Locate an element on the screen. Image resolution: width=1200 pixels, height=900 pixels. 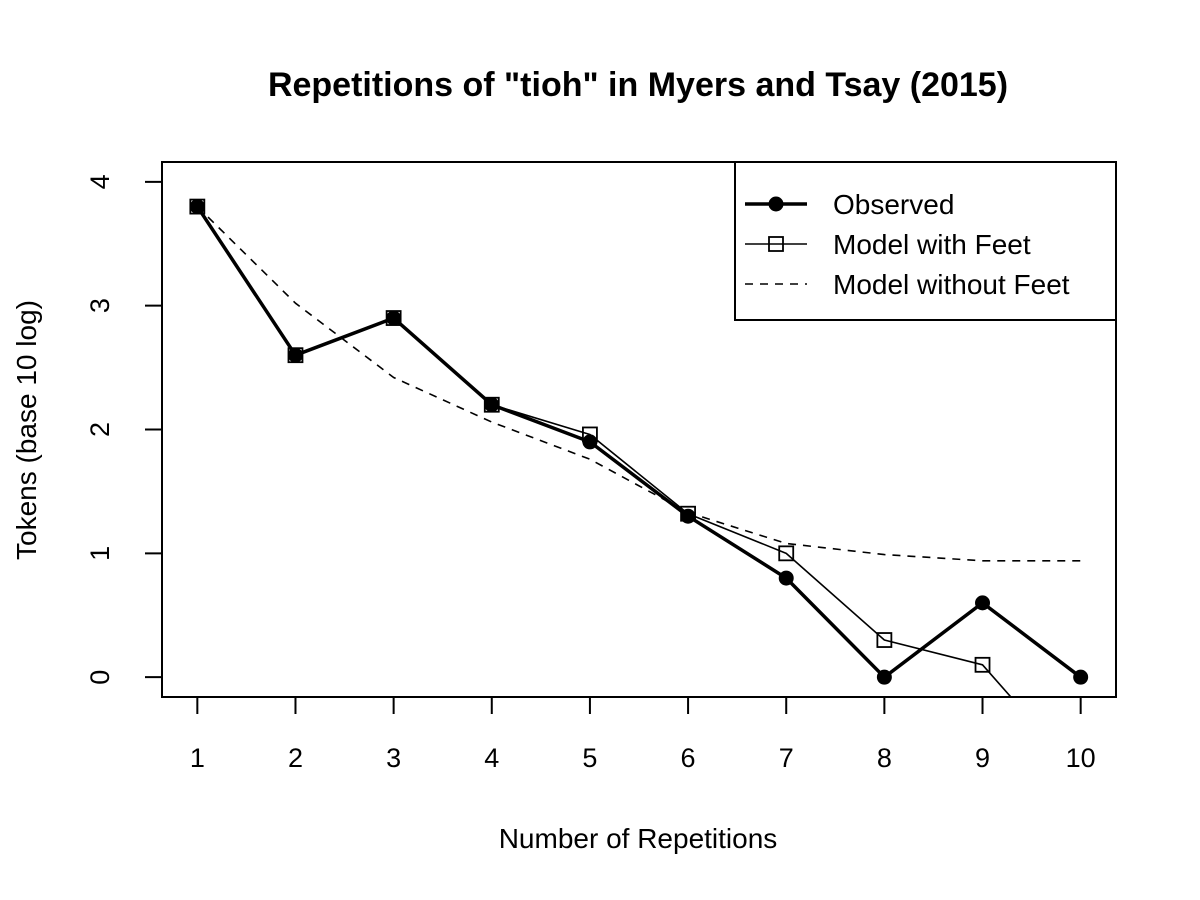
x-tick-label: 7 is located at coordinates (786, 758).